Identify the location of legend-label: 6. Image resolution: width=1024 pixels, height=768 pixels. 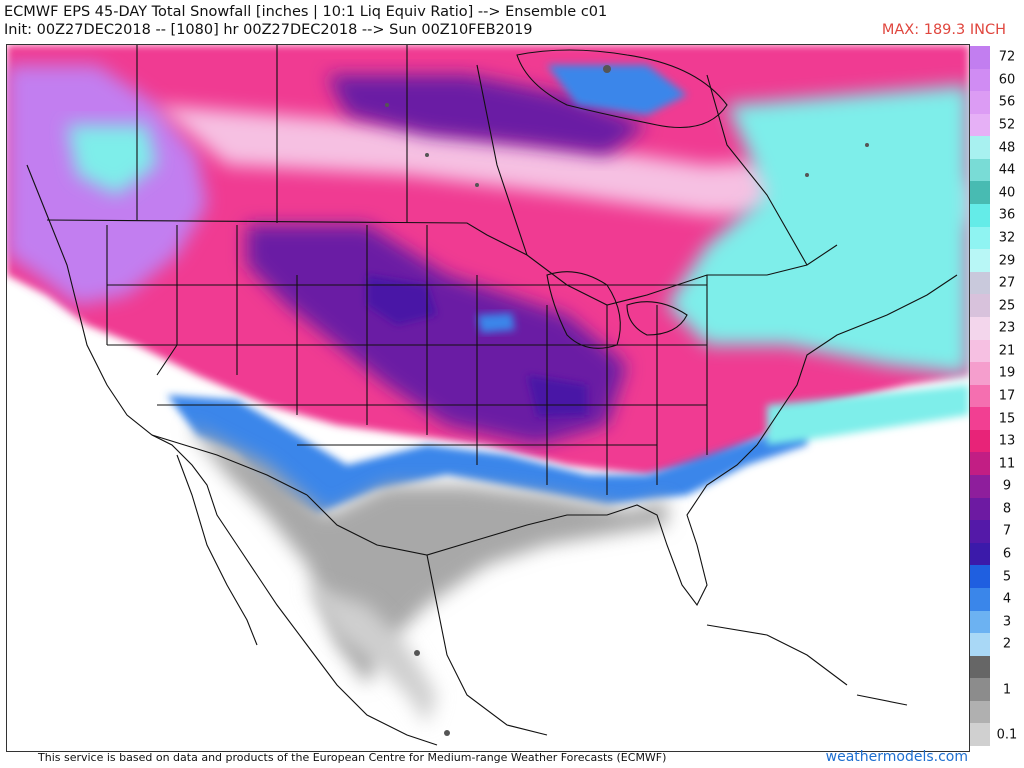
(1007, 554).